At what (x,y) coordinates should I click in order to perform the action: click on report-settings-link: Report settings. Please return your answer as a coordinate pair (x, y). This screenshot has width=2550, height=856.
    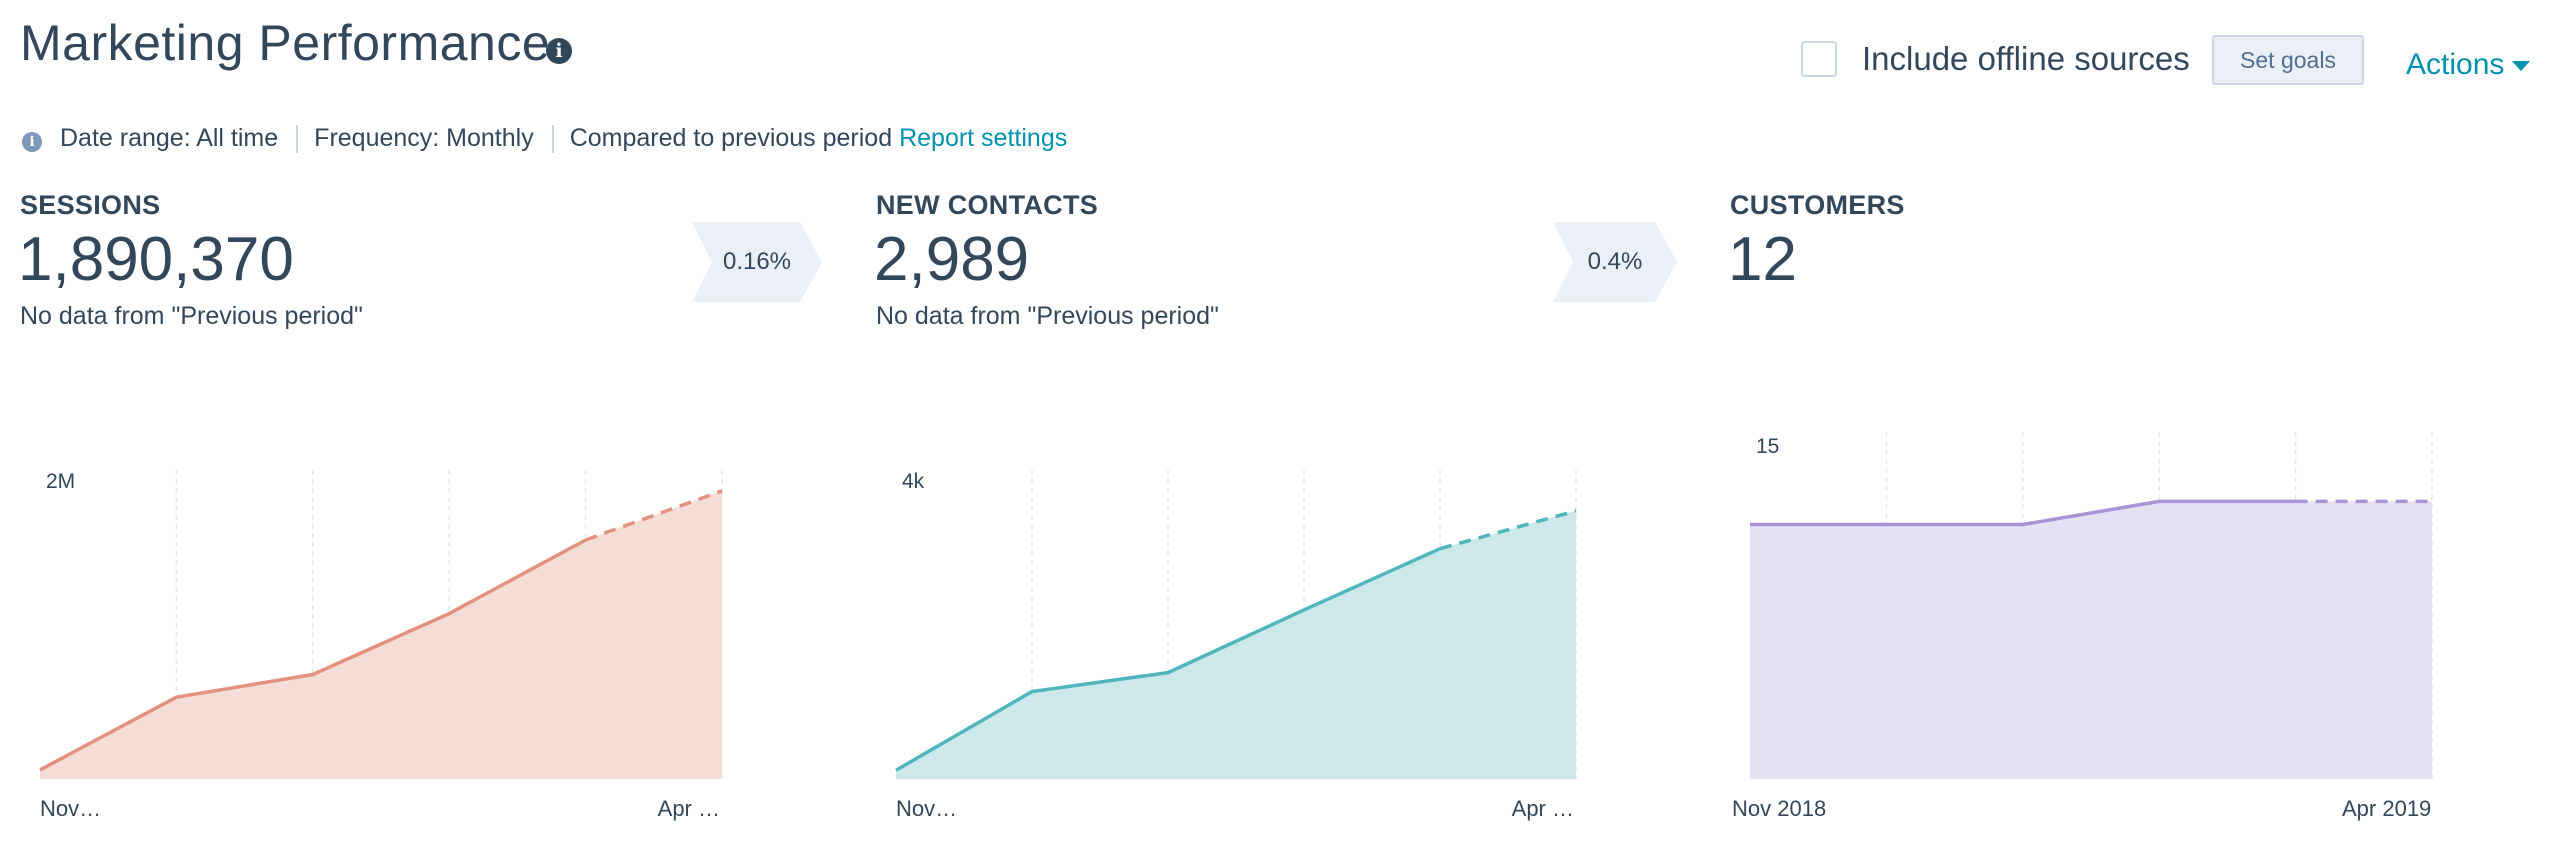
    Looking at the image, I should click on (983, 138).